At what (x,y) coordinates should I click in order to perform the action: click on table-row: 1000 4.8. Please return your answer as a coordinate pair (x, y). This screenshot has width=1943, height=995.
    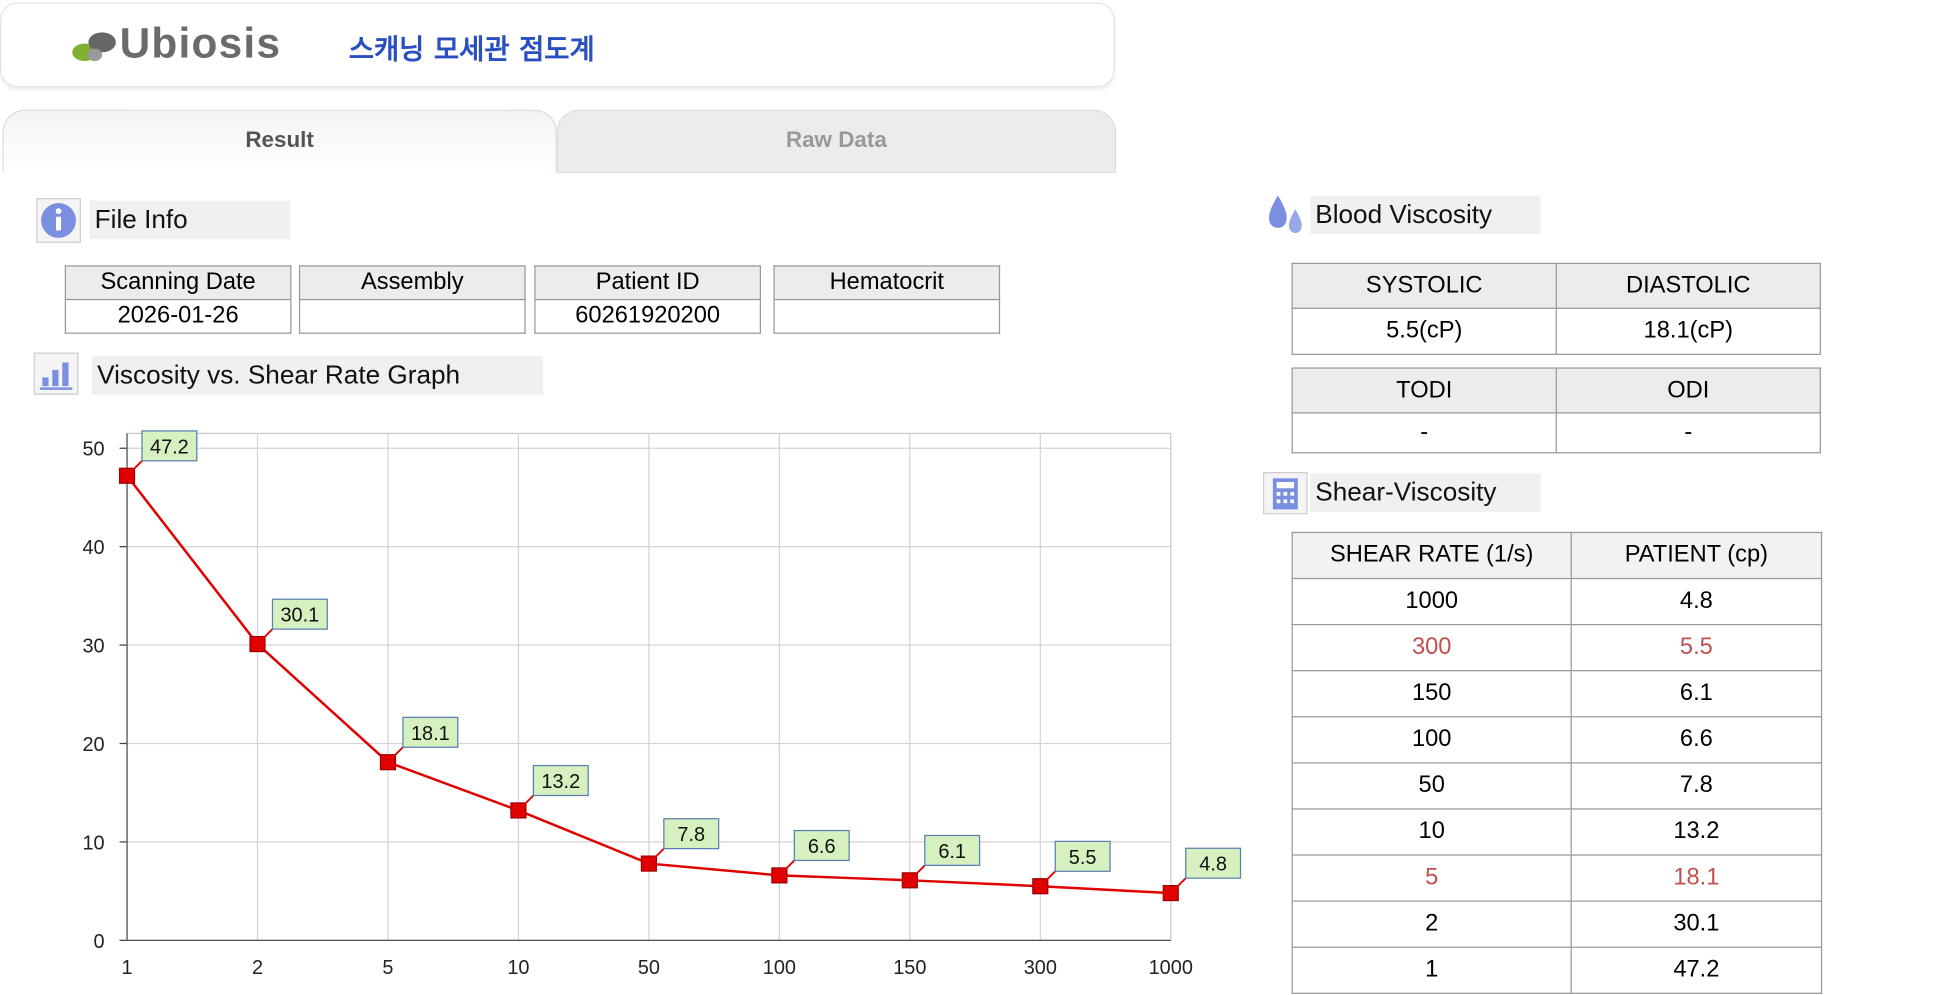
    Looking at the image, I should click on (1557, 601).